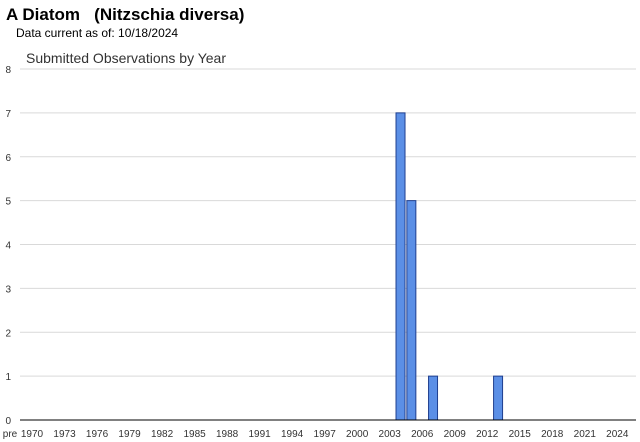  I want to click on x-tick-label: 2018, so click(552, 434).